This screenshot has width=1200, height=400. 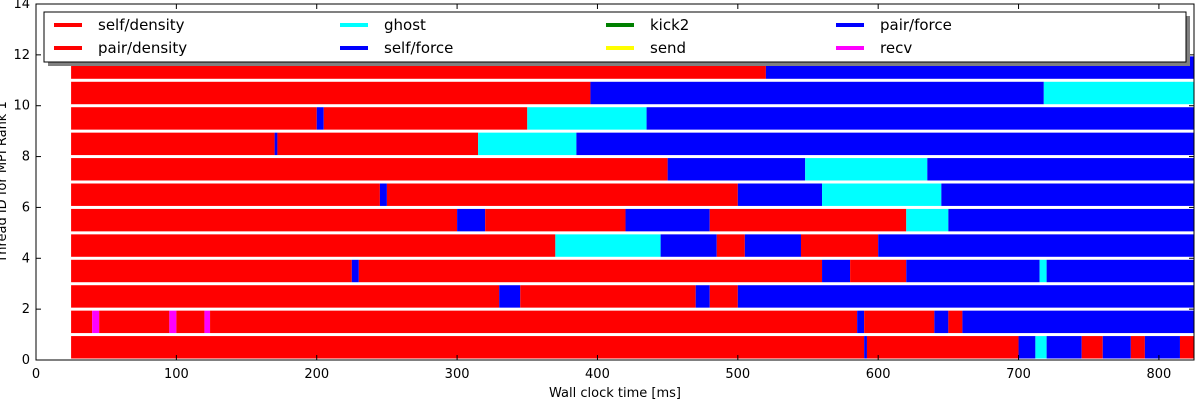 I want to click on y-tick-label: 2, so click(x=26, y=309).